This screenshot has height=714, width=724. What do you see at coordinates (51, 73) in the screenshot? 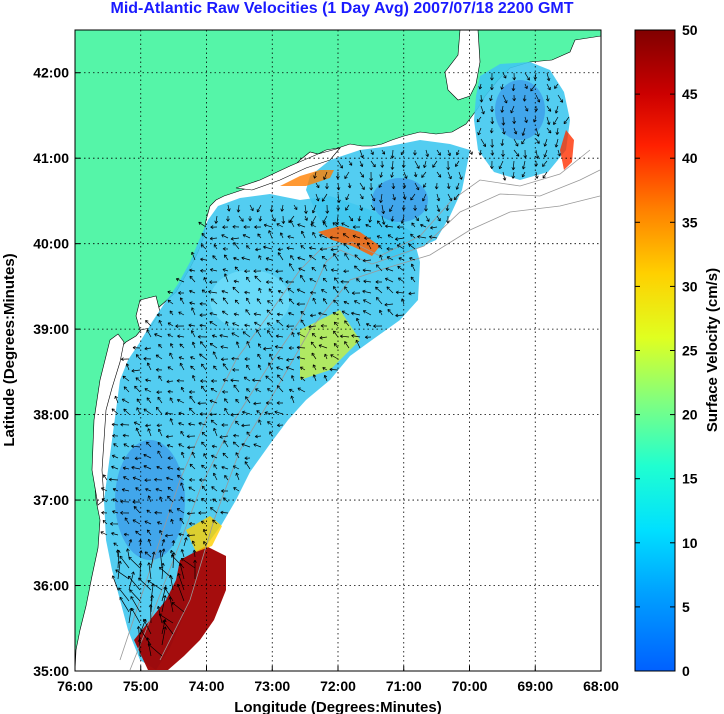
I see `y-tick-label: 42:00` at bounding box center [51, 73].